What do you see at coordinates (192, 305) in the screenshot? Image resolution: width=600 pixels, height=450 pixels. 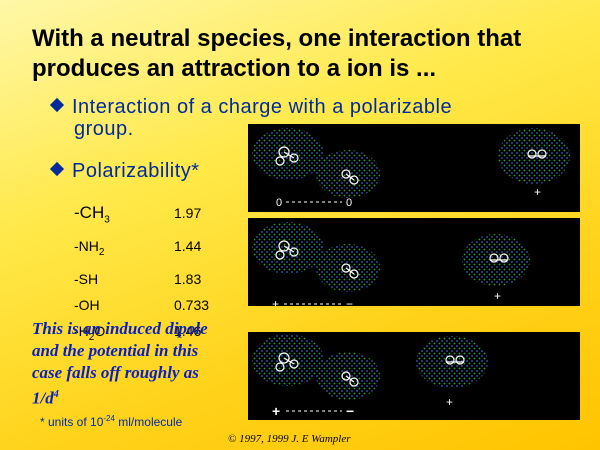 I see `group-value: 0.733` at bounding box center [192, 305].